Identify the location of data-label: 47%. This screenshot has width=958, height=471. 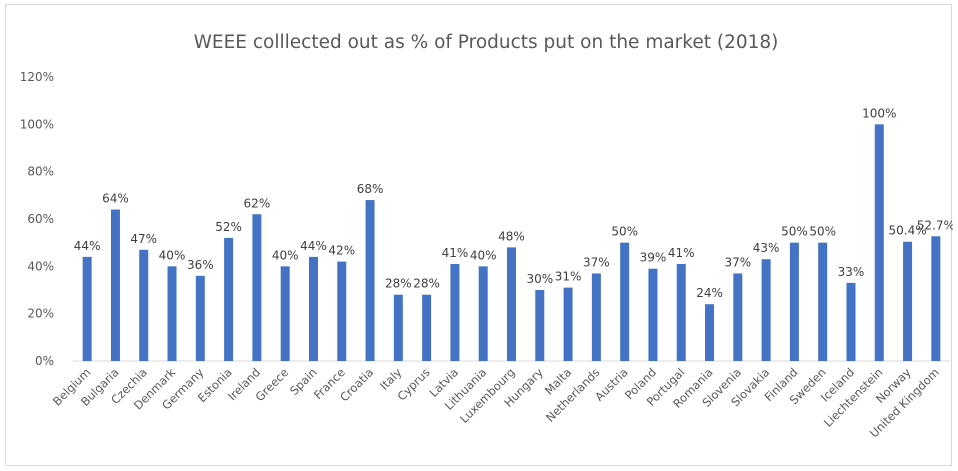
(143, 239).